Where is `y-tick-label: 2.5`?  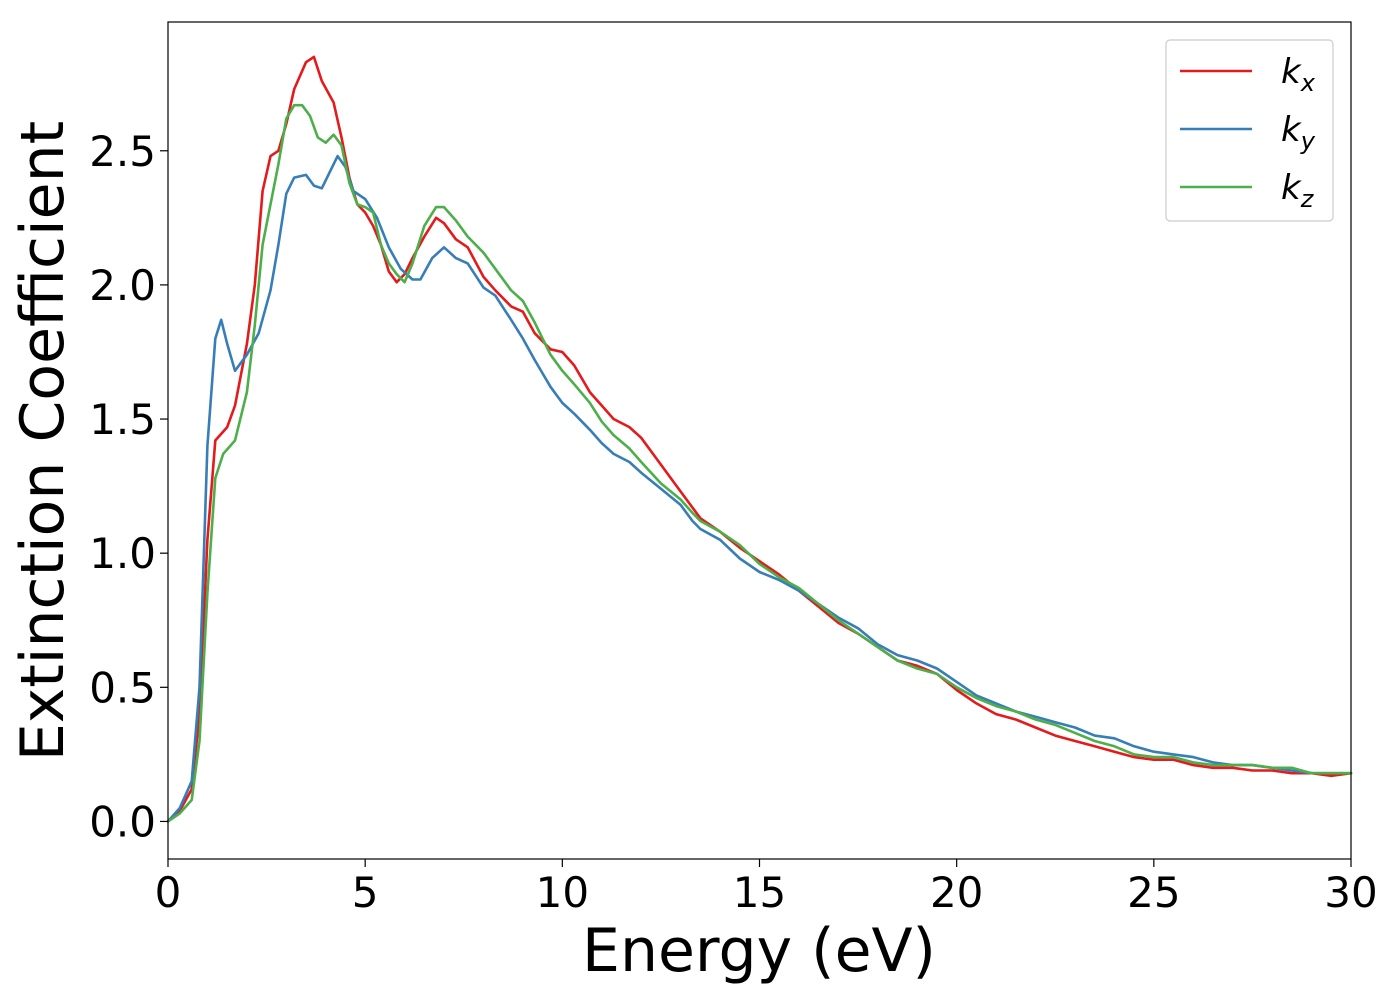
y-tick-label: 2.5 is located at coordinates (122, 151).